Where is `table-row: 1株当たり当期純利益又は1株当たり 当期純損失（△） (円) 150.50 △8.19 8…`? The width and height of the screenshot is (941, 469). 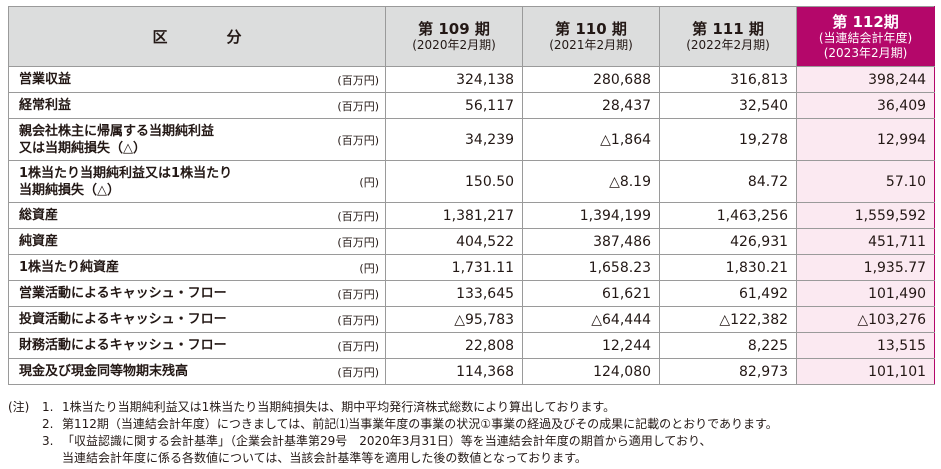 table-row: 1株当たり当期純利益又は1株当たり 当期純損失（△） (円) 150.50 △8.19 8… is located at coordinates (472, 181).